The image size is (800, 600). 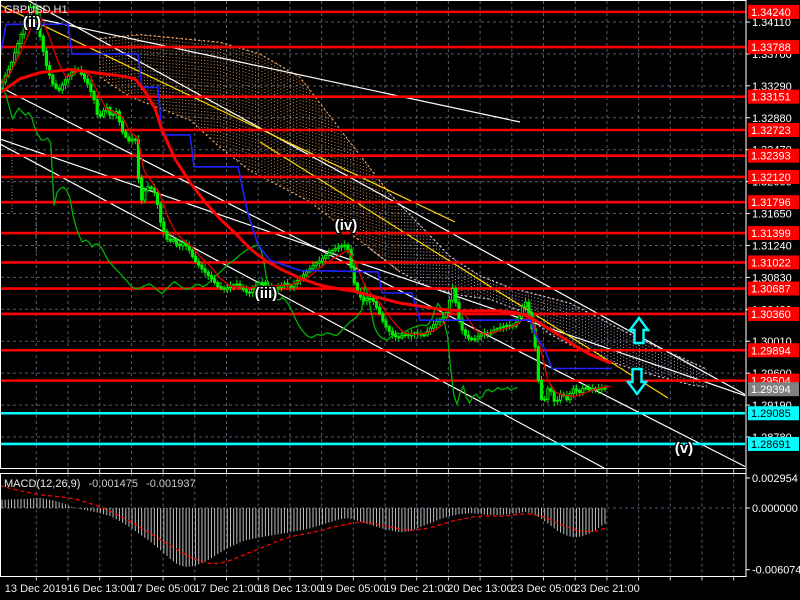 What do you see at coordinates (346, 226) in the screenshot?
I see `wave-label-annotation: (iv)` at bounding box center [346, 226].